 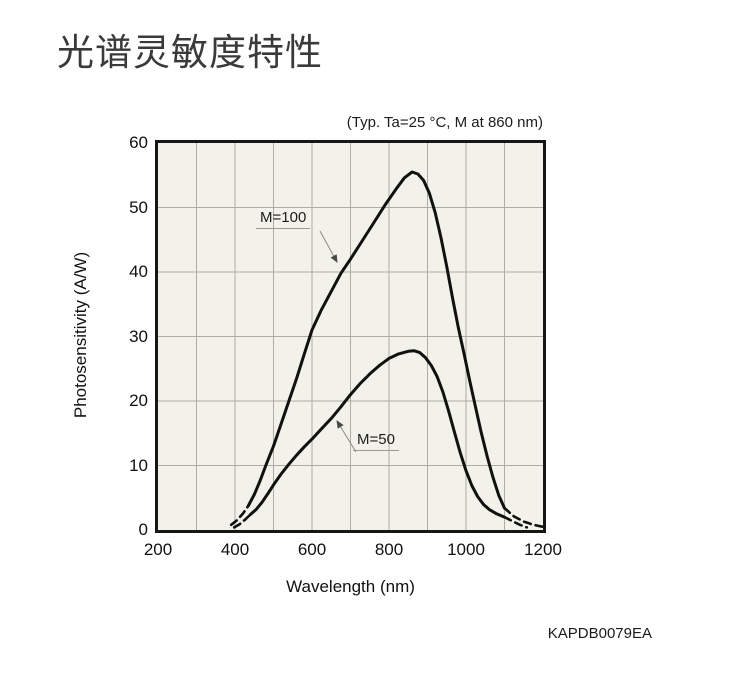 What do you see at coordinates (158, 549) in the screenshot?
I see `x-tick-label: 200` at bounding box center [158, 549].